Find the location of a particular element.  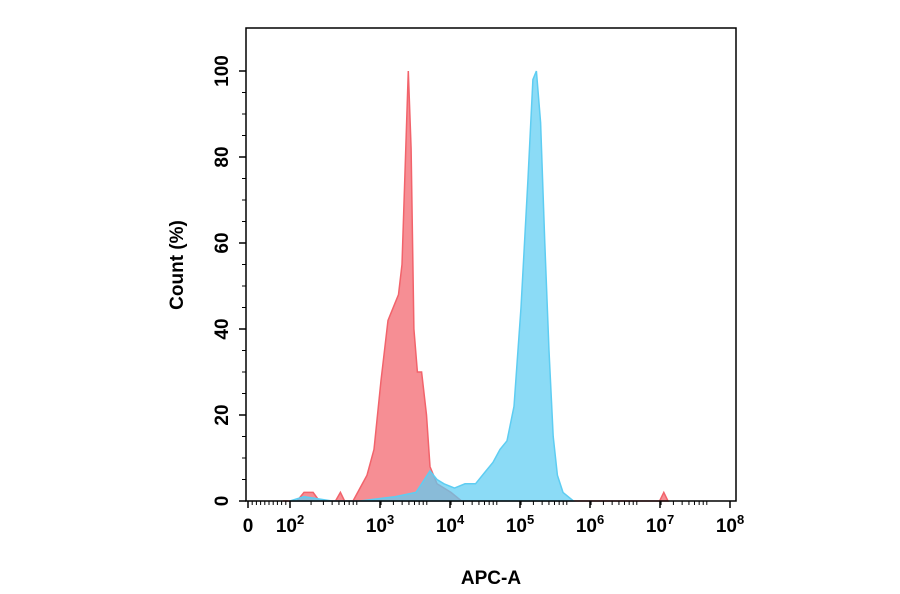

y-tick-label: 80 is located at coordinates (222, 156).